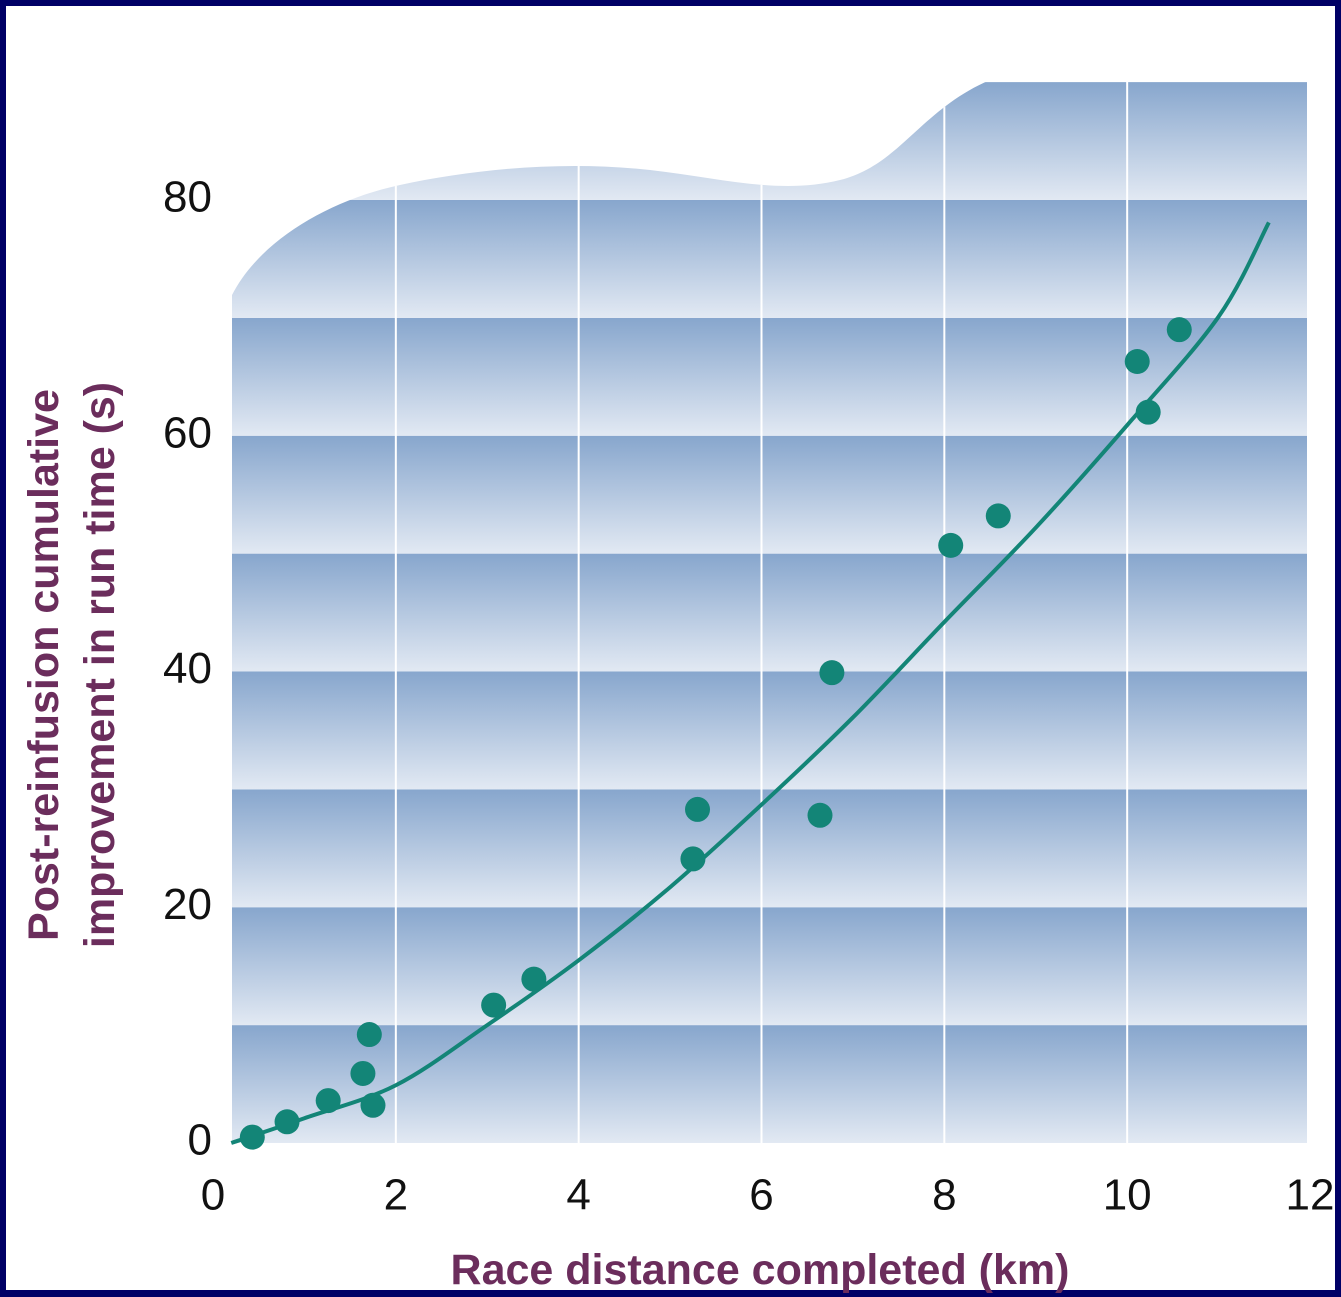 This screenshot has width=1341, height=1297. I want to click on x-tick-label: 12, so click(1310, 1195).